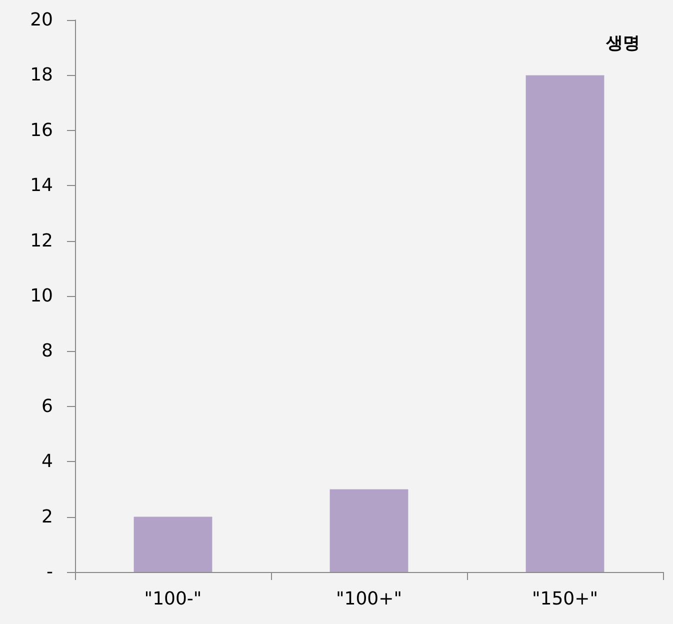 The image size is (673, 624). What do you see at coordinates (47, 517) in the screenshot?
I see `y-tick-label: 2` at bounding box center [47, 517].